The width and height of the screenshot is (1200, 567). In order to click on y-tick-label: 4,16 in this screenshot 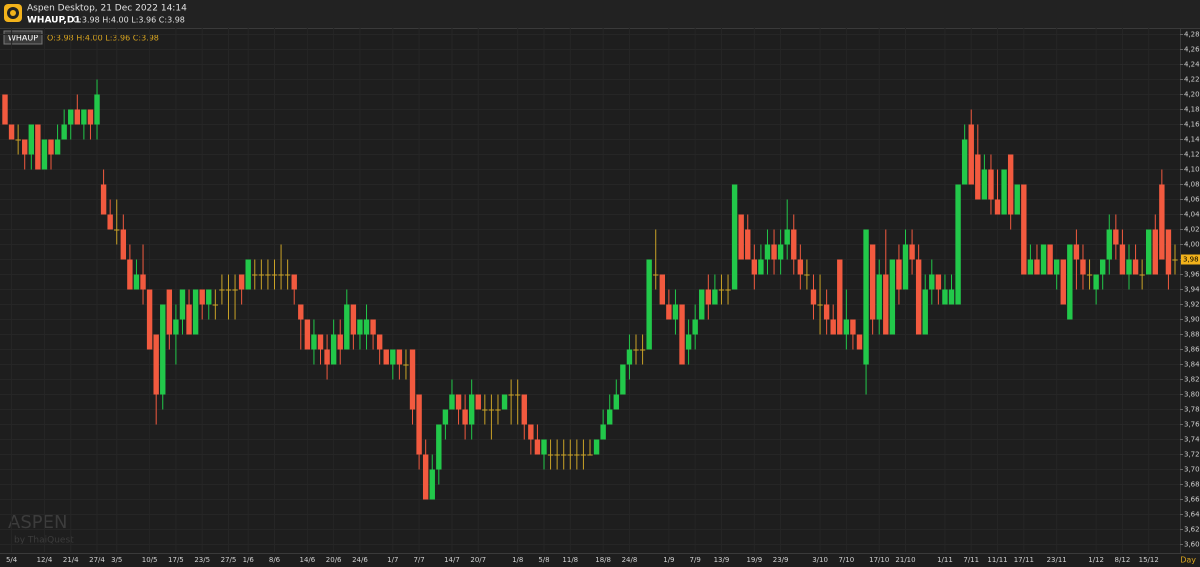, I will do `click(1192, 125)`.